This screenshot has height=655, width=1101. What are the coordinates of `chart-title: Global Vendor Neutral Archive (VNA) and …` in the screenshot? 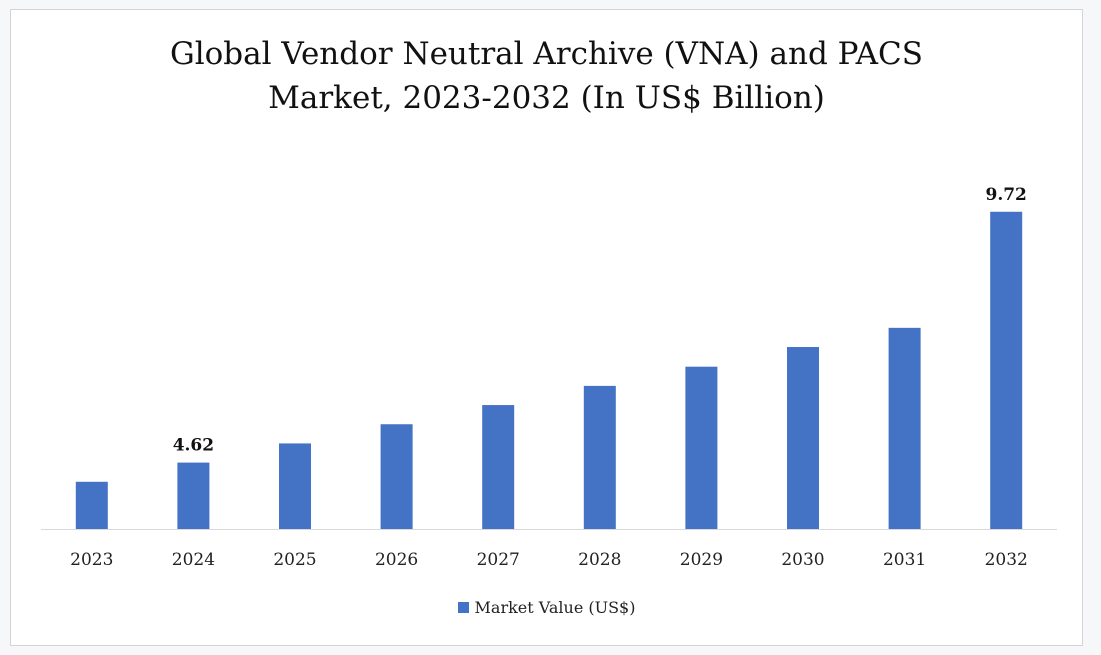 It's located at (546, 76).